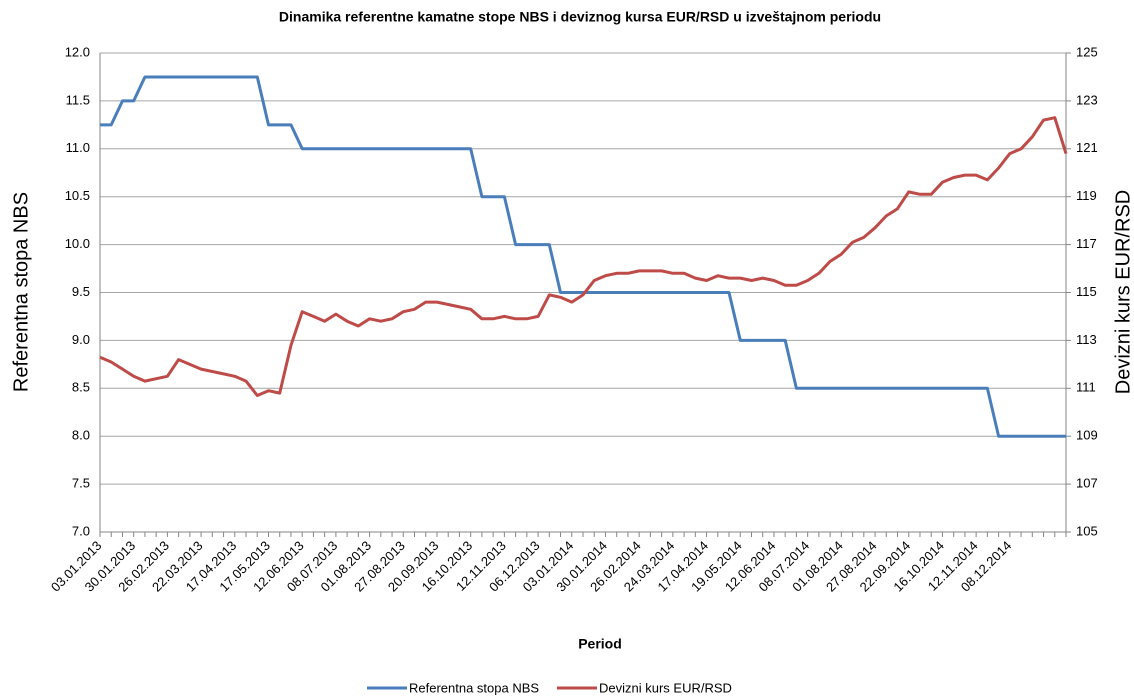  Describe the element at coordinates (1087, 530) in the screenshot. I see `y2-tick-label: 105` at that location.